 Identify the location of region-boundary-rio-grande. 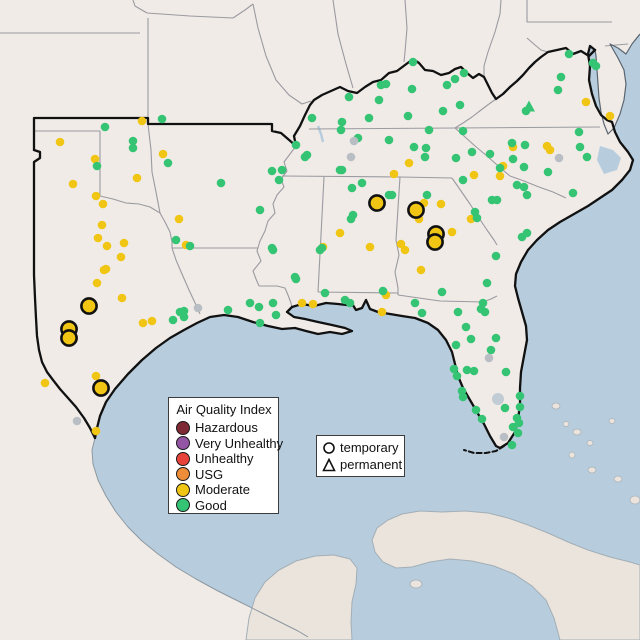
(64, 294).